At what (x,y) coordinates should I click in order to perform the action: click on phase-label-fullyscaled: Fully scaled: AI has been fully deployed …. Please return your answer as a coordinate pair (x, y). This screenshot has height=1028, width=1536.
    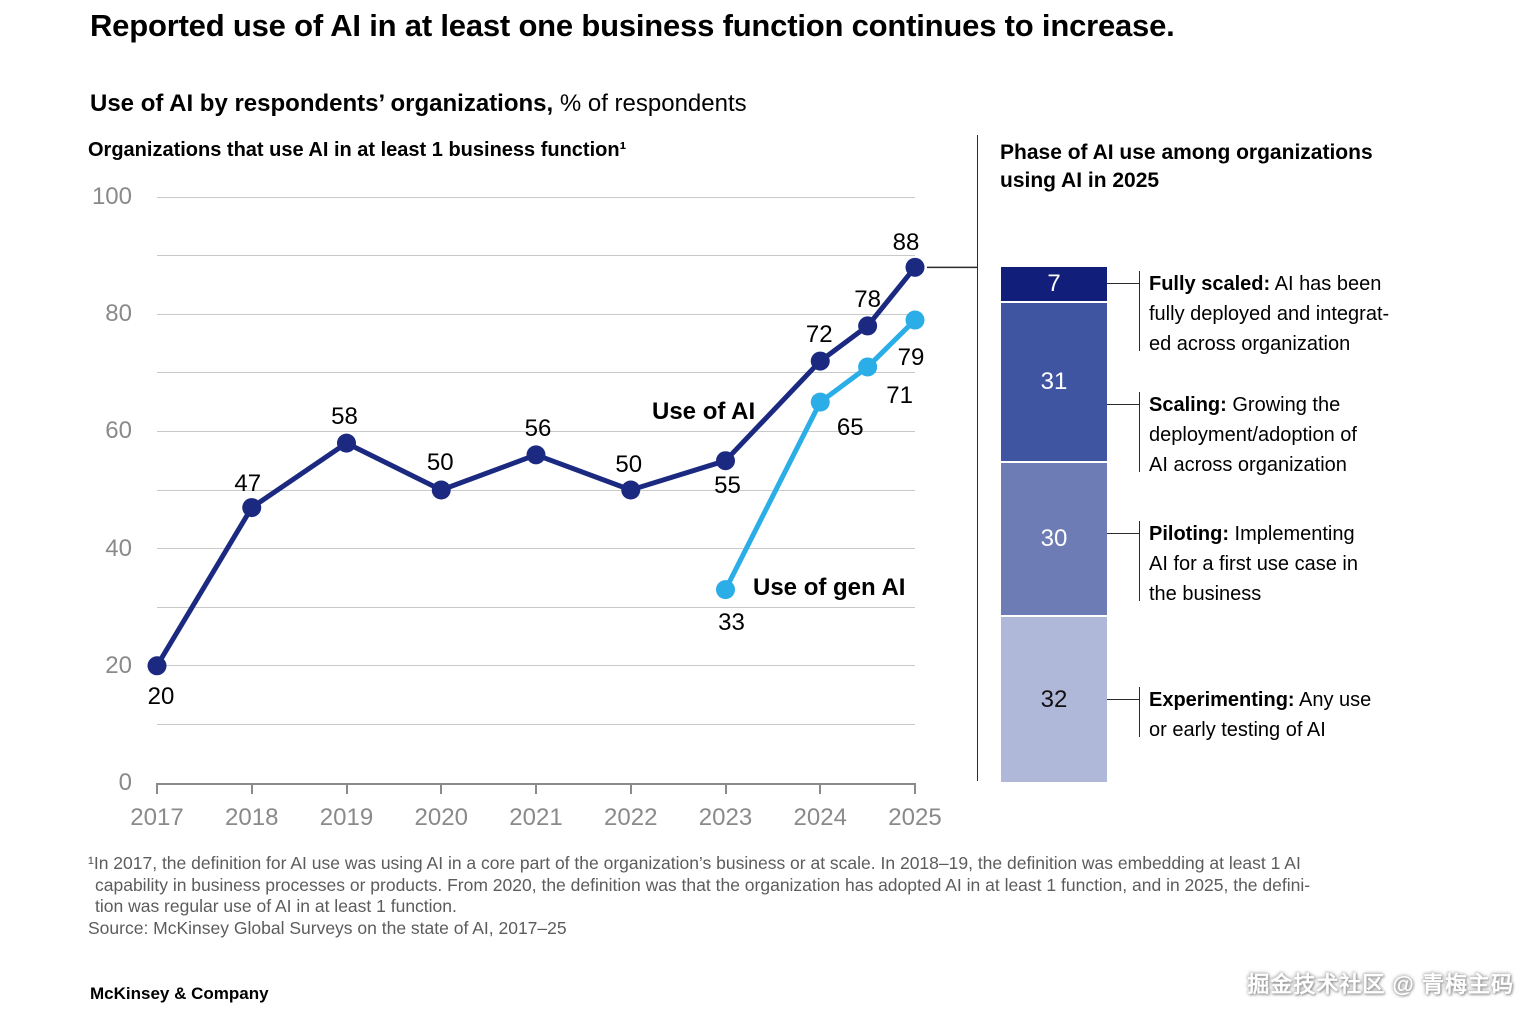
    Looking at the image, I should click on (1269, 314).